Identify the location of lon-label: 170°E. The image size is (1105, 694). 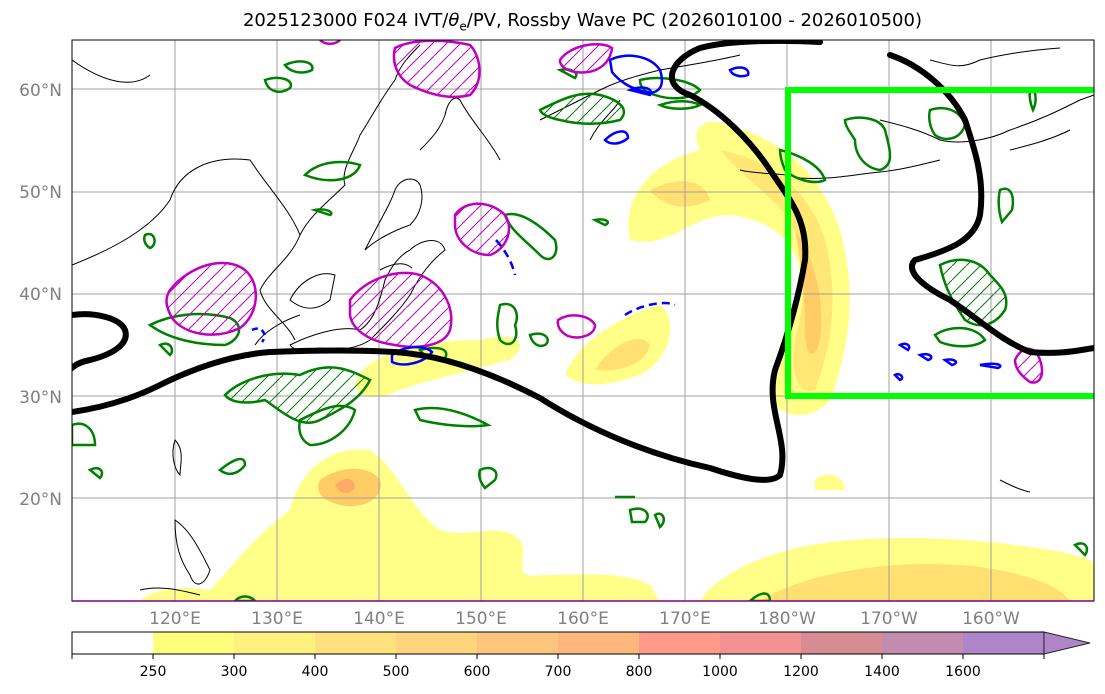
(685, 619).